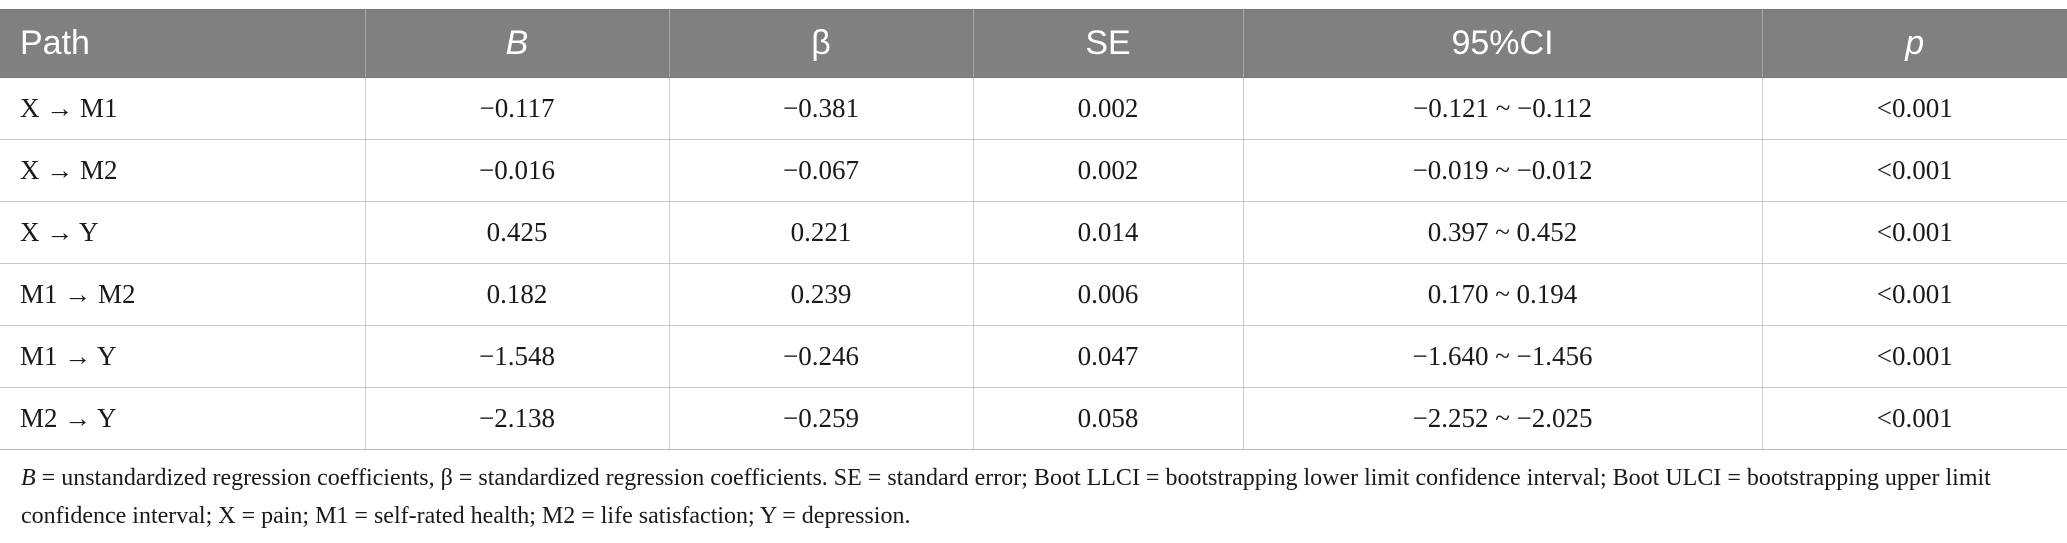 The image size is (2067, 543). I want to click on cell-b: −2.138, so click(517, 418).